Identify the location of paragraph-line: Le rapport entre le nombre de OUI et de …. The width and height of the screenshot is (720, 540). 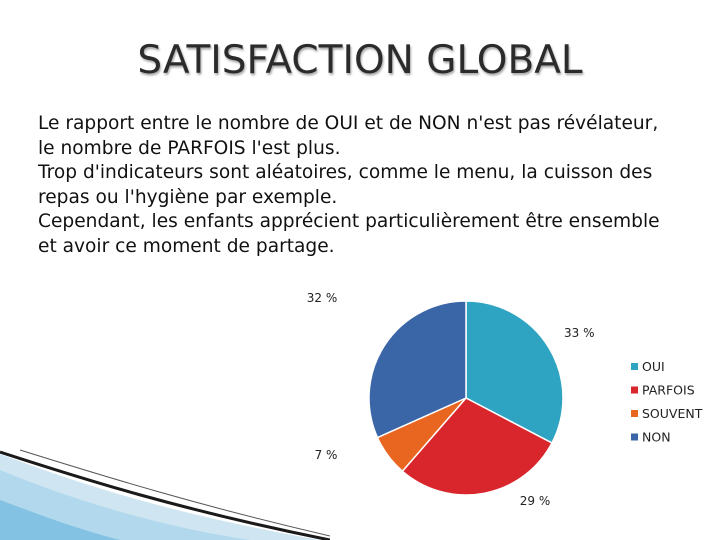
(348, 123).